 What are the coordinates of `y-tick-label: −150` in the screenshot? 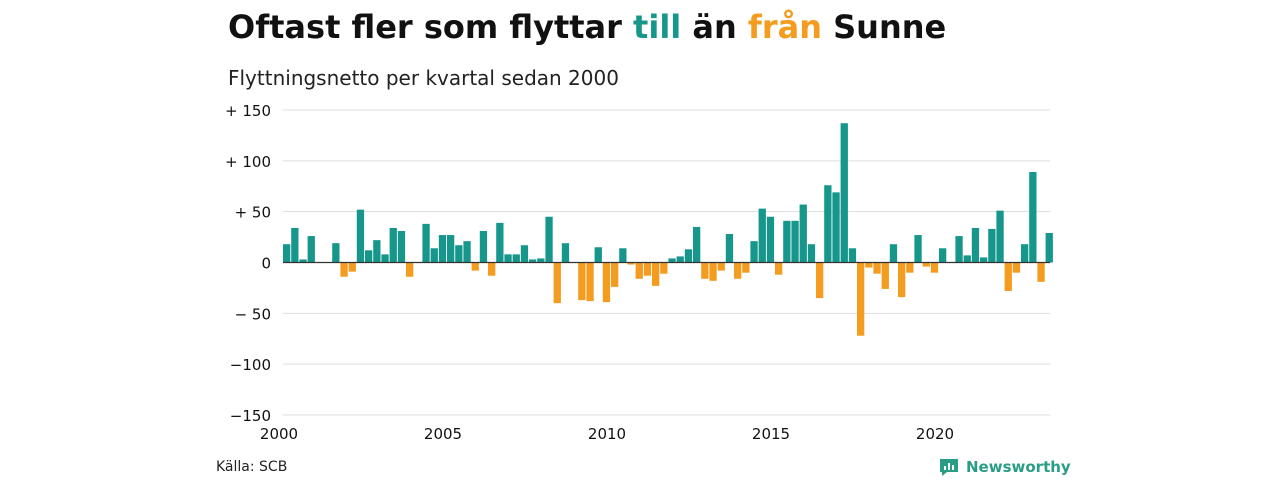 It's located at (250, 416).